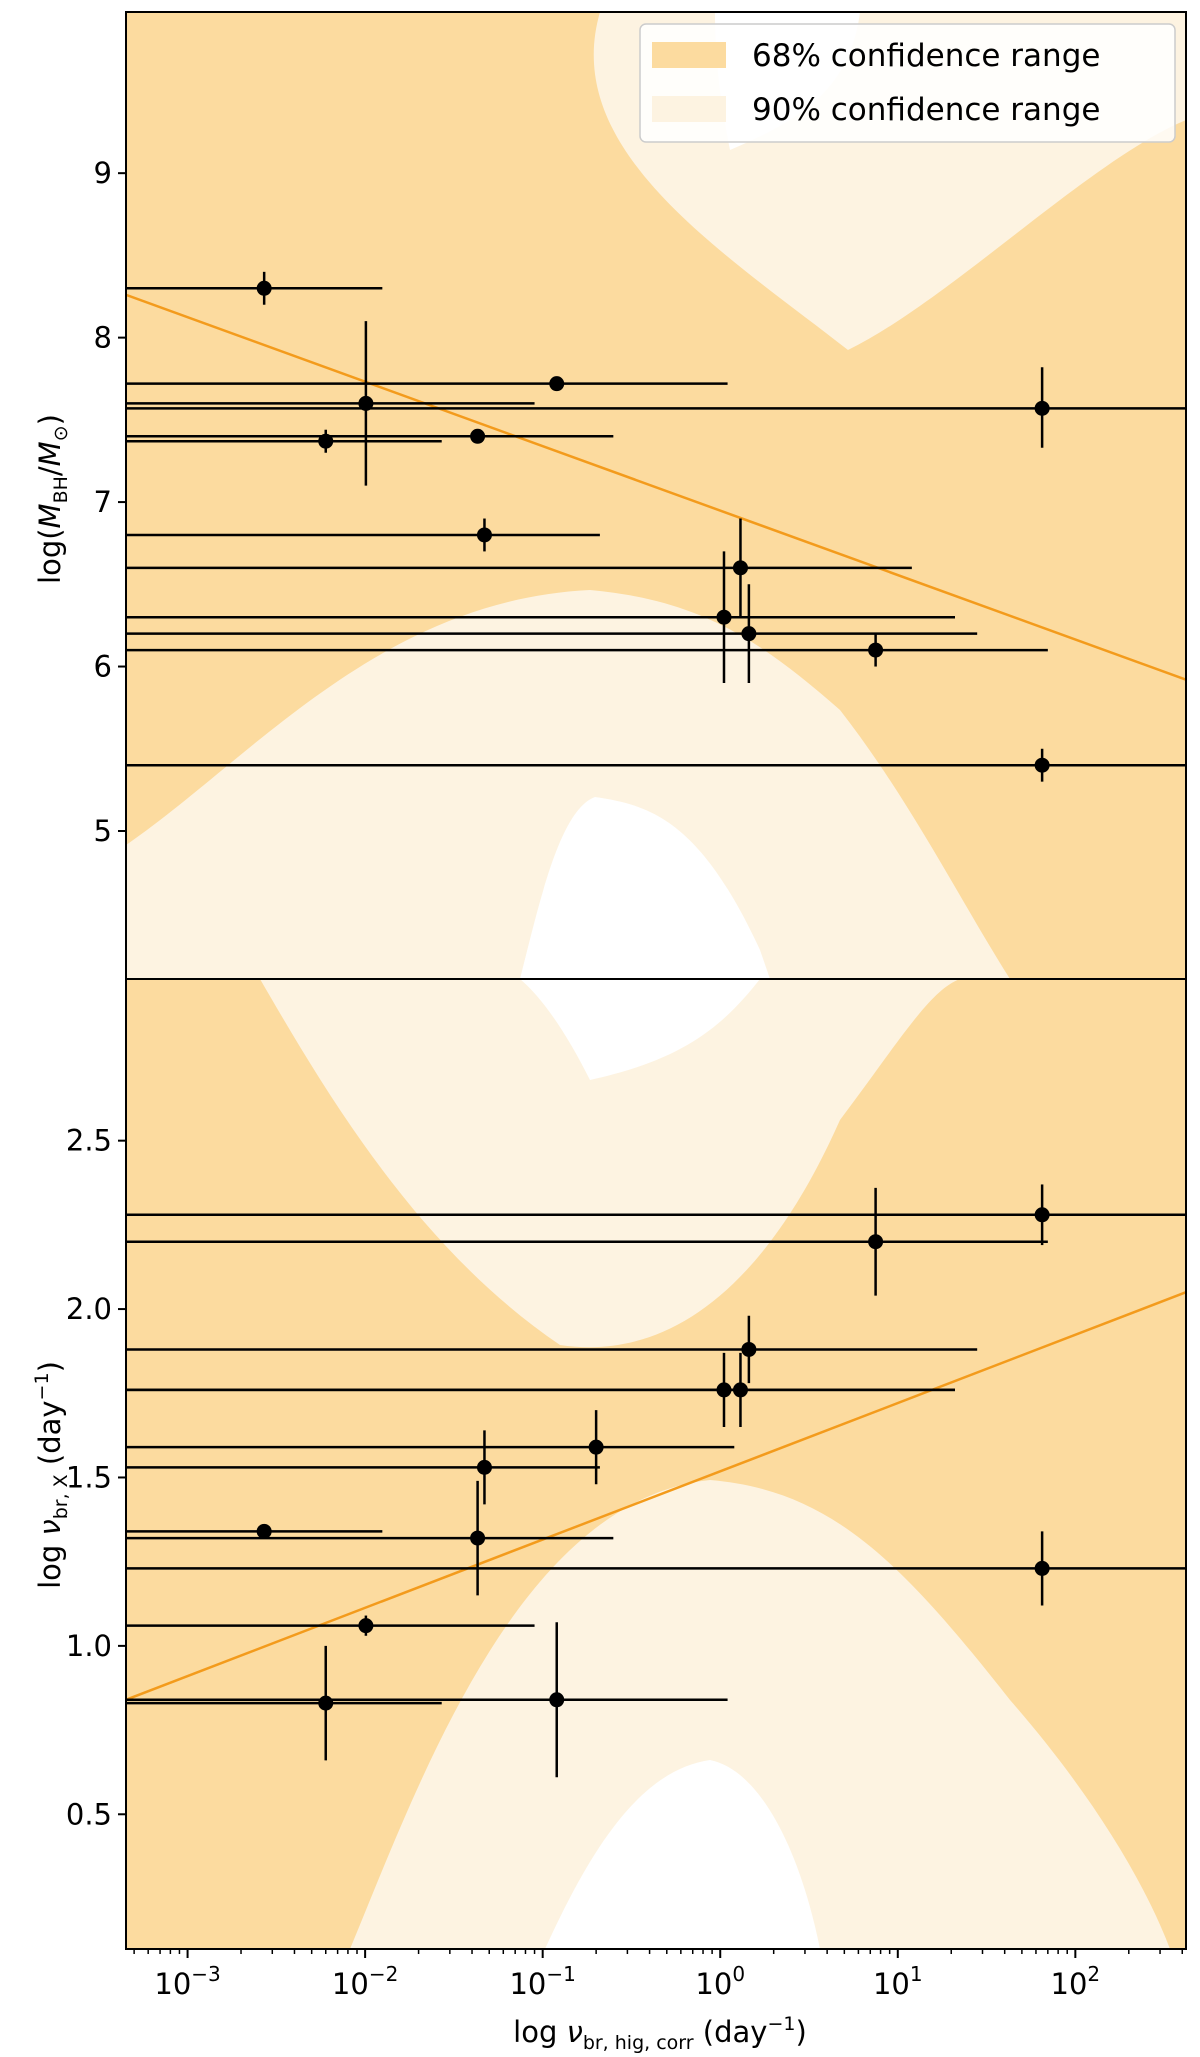 This screenshot has width=1200, height=2057. Describe the element at coordinates (640, 1029) in the screenshot. I see `bottom-band-white-upper` at that location.